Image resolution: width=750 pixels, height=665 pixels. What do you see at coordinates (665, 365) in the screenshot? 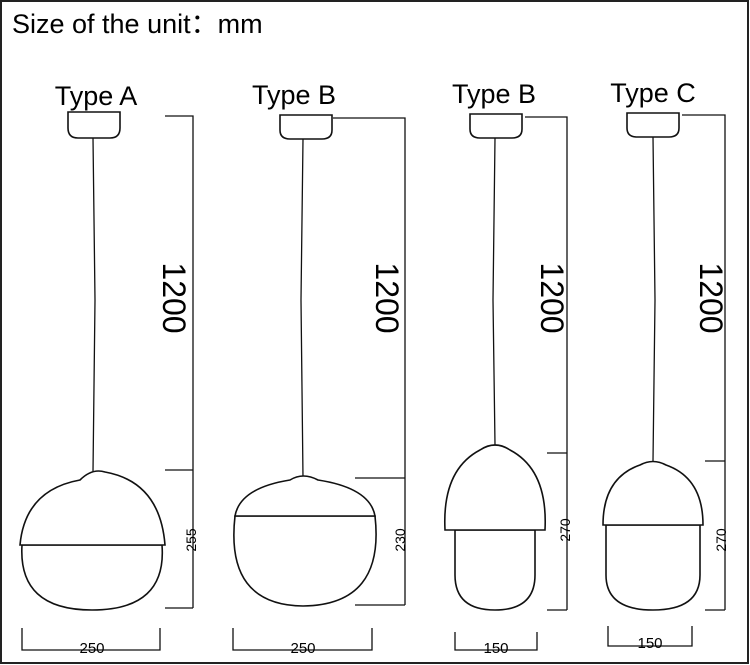
I see `lamp-c: Type C 1200 270 150` at bounding box center [665, 365].